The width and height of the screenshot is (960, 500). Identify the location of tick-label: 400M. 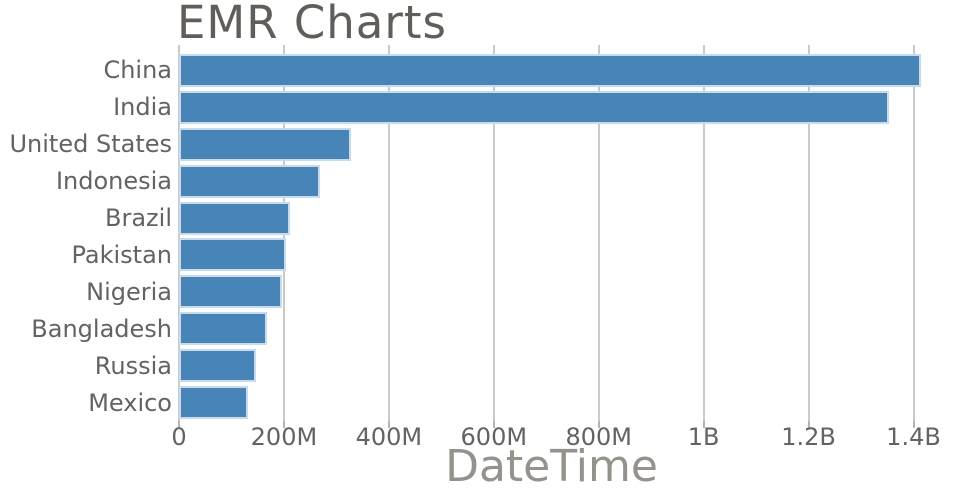
(389, 437).